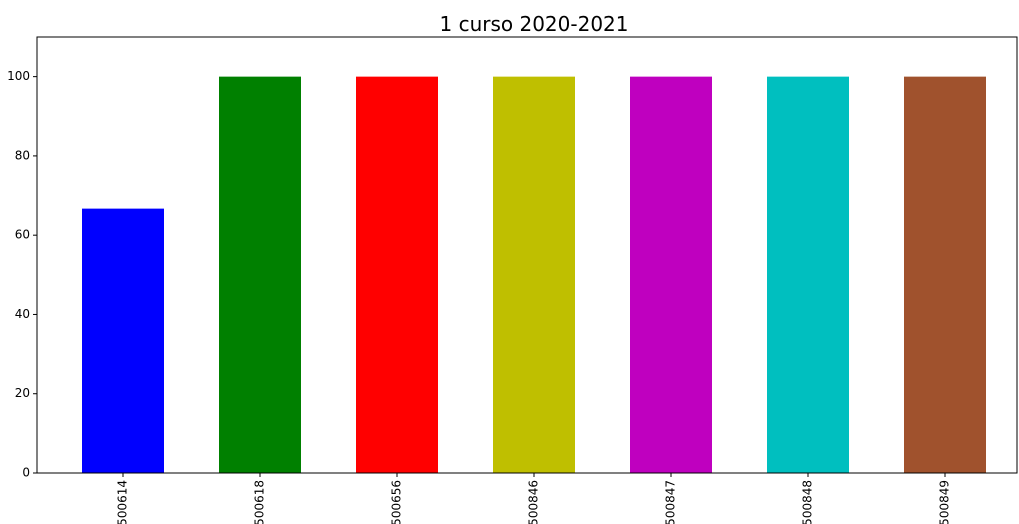 The height and width of the screenshot is (524, 1019). What do you see at coordinates (397, 502) in the screenshot?
I see `x-tick-label: 500656` at bounding box center [397, 502].